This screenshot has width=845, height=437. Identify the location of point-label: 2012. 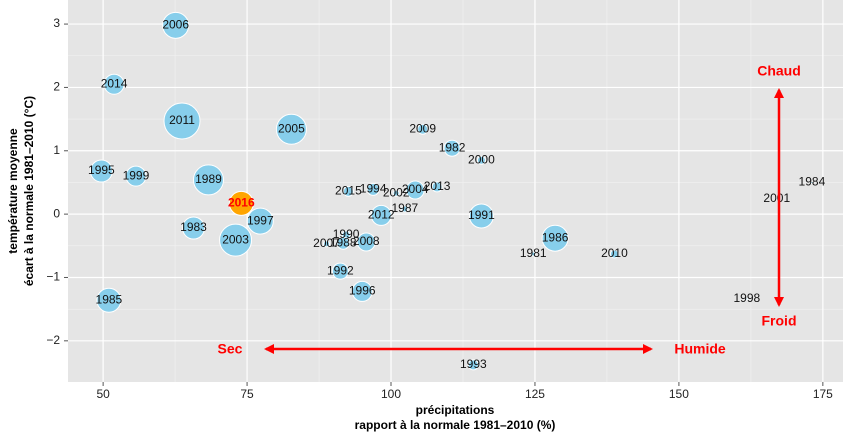
(381, 215).